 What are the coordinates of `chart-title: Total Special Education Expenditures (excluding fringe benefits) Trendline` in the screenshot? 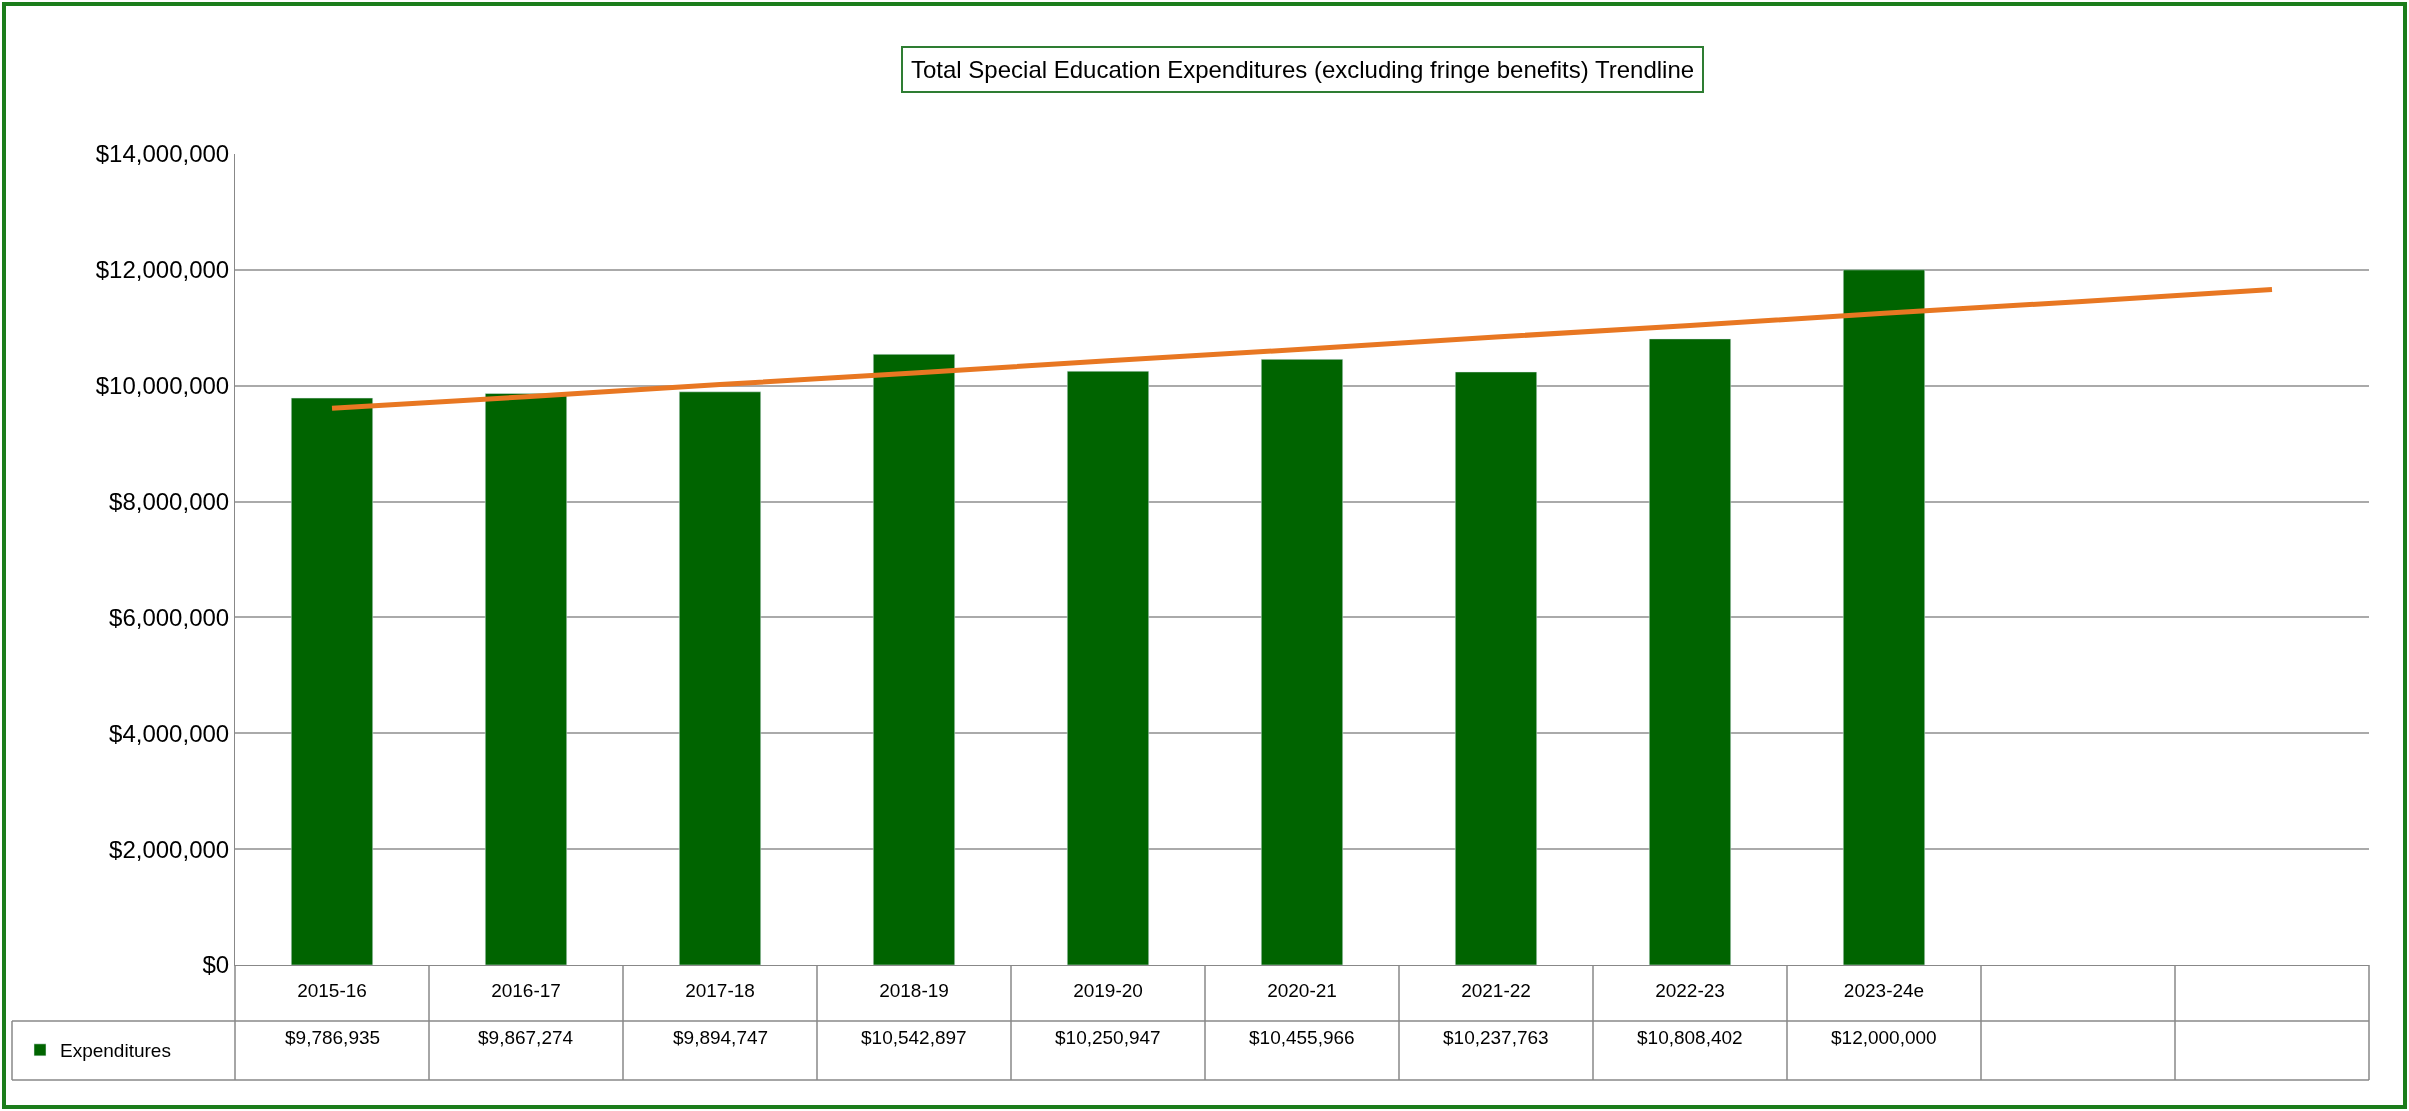 It's located at (1303, 69).